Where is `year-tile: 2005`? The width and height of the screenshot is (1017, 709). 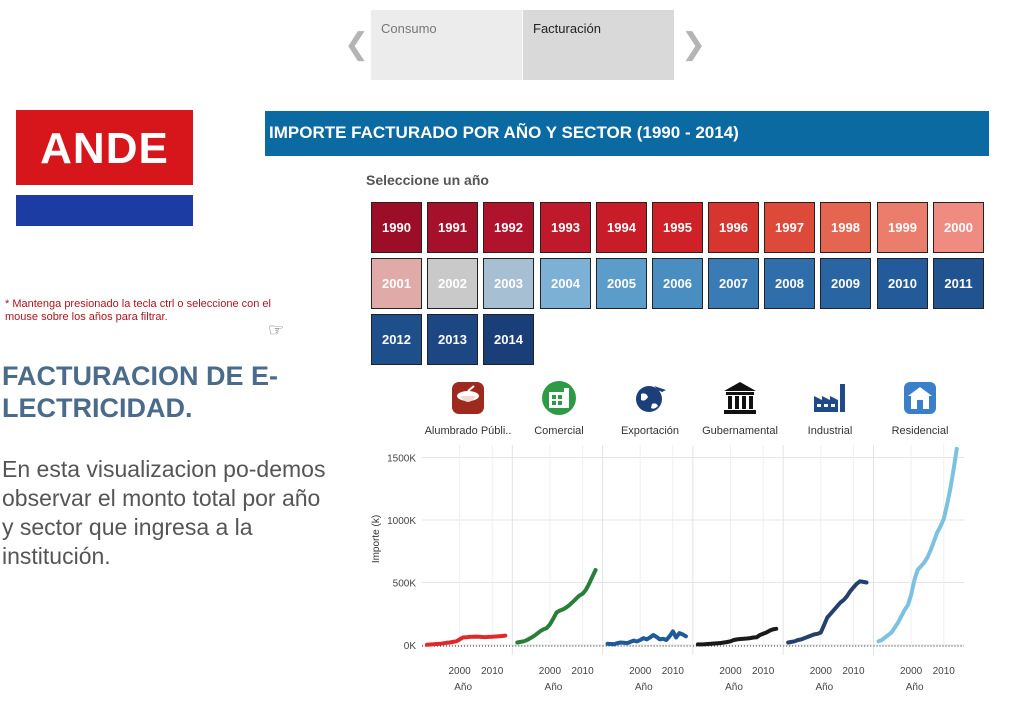
year-tile: 2005 is located at coordinates (621, 283).